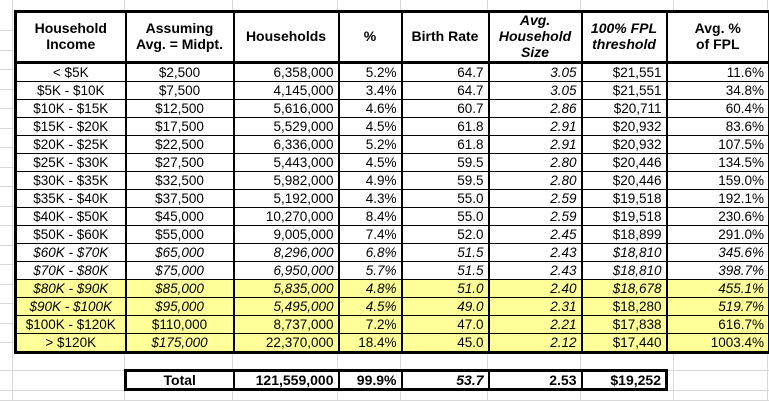 The height and width of the screenshot is (401, 769). Describe the element at coordinates (445, 37) in the screenshot. I see `column-header-birth-rate: Birth Rate` at that location.